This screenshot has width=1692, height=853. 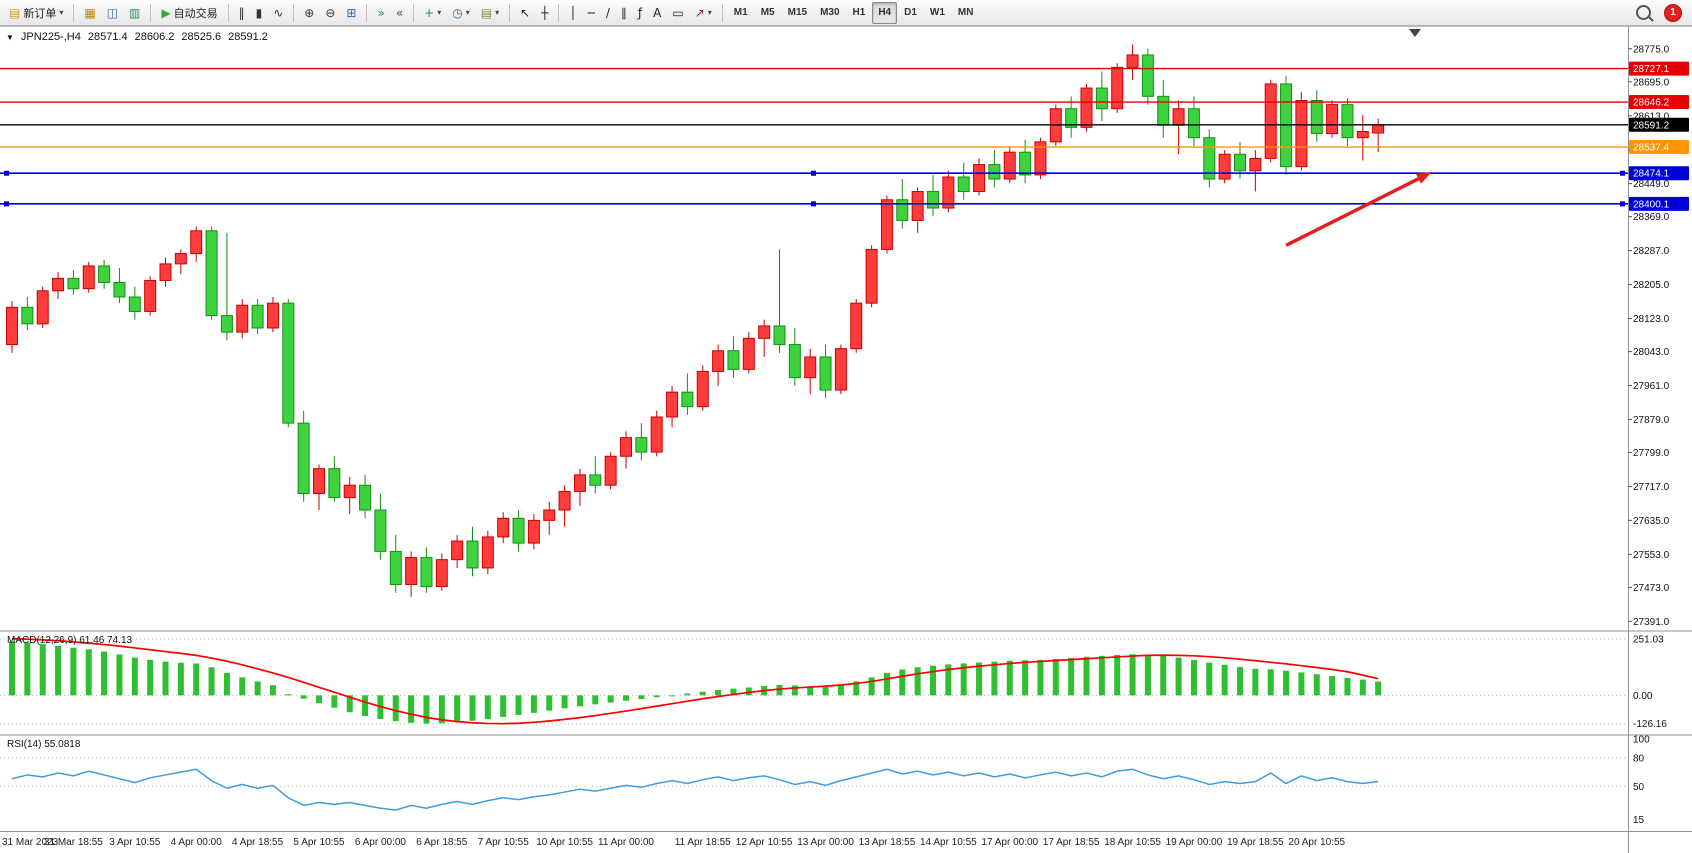 I want to click on zoom-in-button: ⊕, so click(x=309, y=13).